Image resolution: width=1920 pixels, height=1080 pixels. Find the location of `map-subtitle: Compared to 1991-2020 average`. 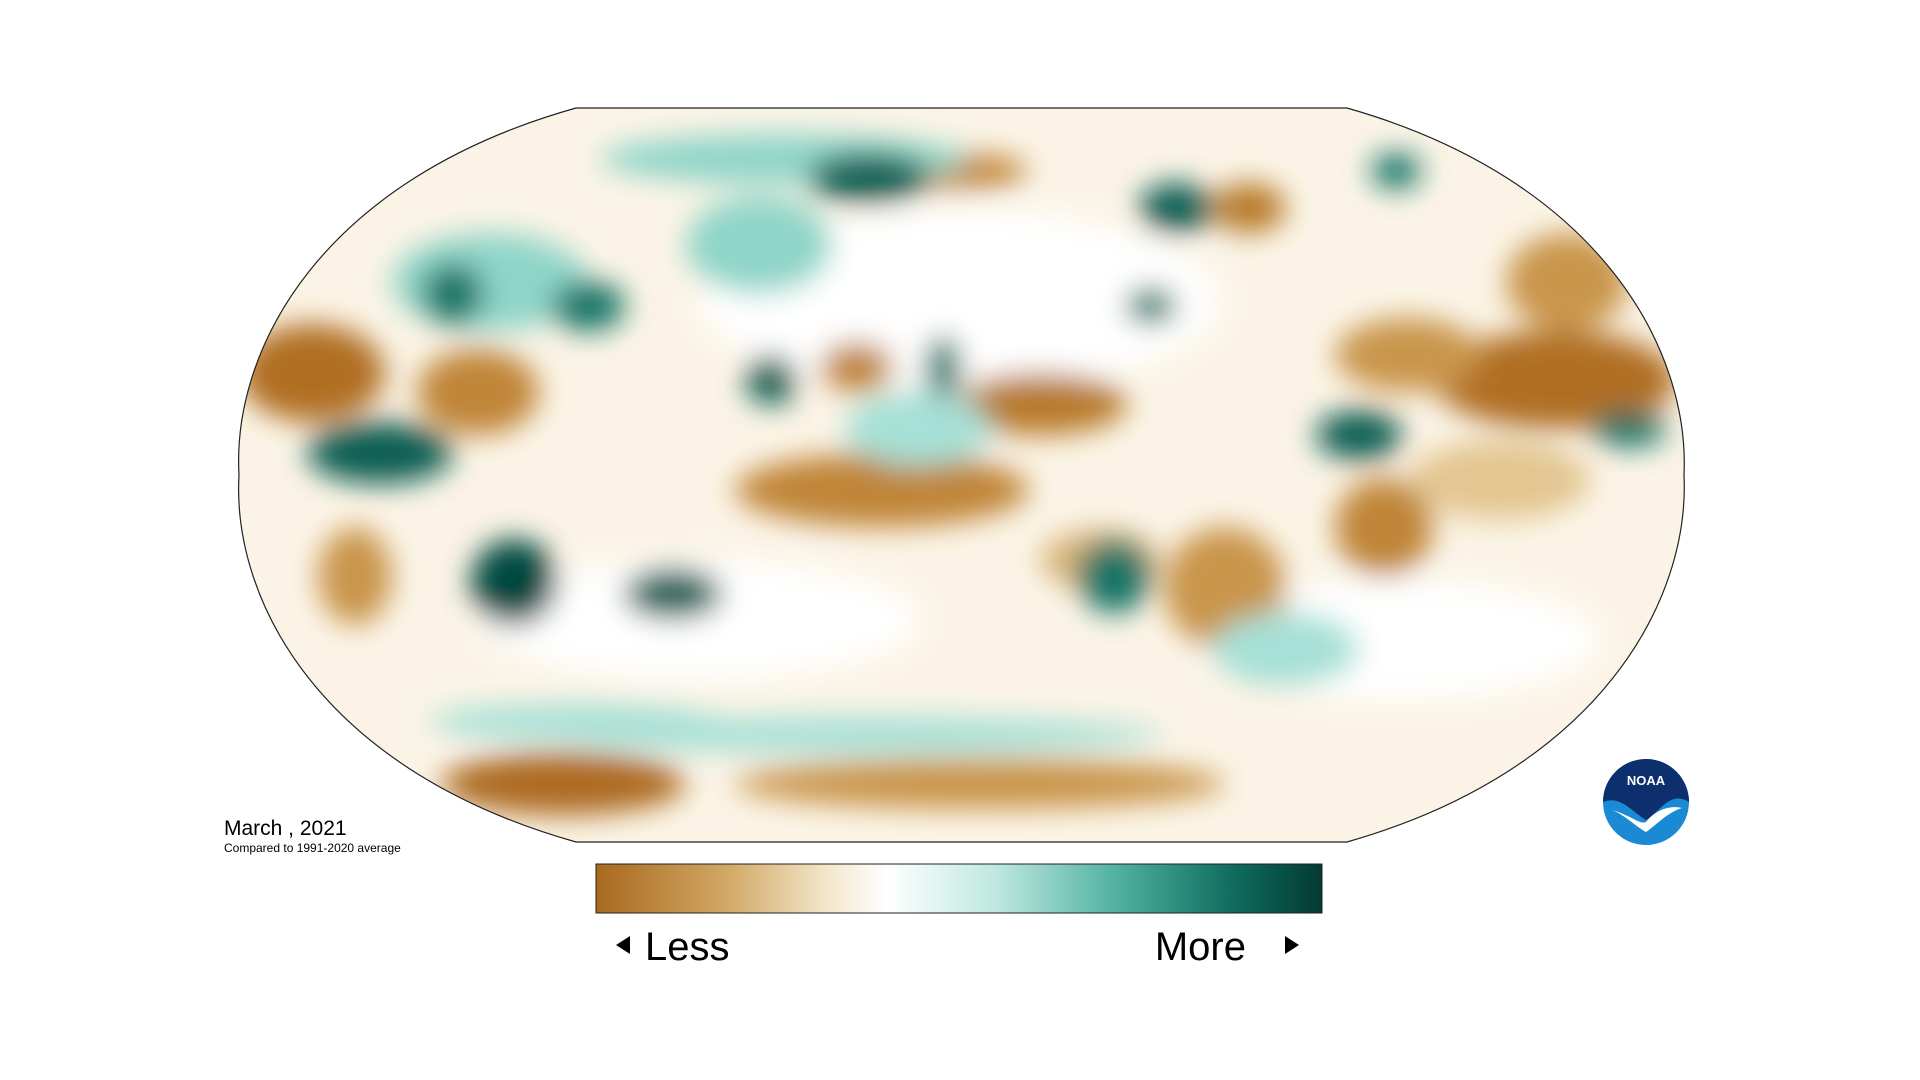

map-subtitle: Compared to 1991-2020 average is located at coordinates (312, 848).